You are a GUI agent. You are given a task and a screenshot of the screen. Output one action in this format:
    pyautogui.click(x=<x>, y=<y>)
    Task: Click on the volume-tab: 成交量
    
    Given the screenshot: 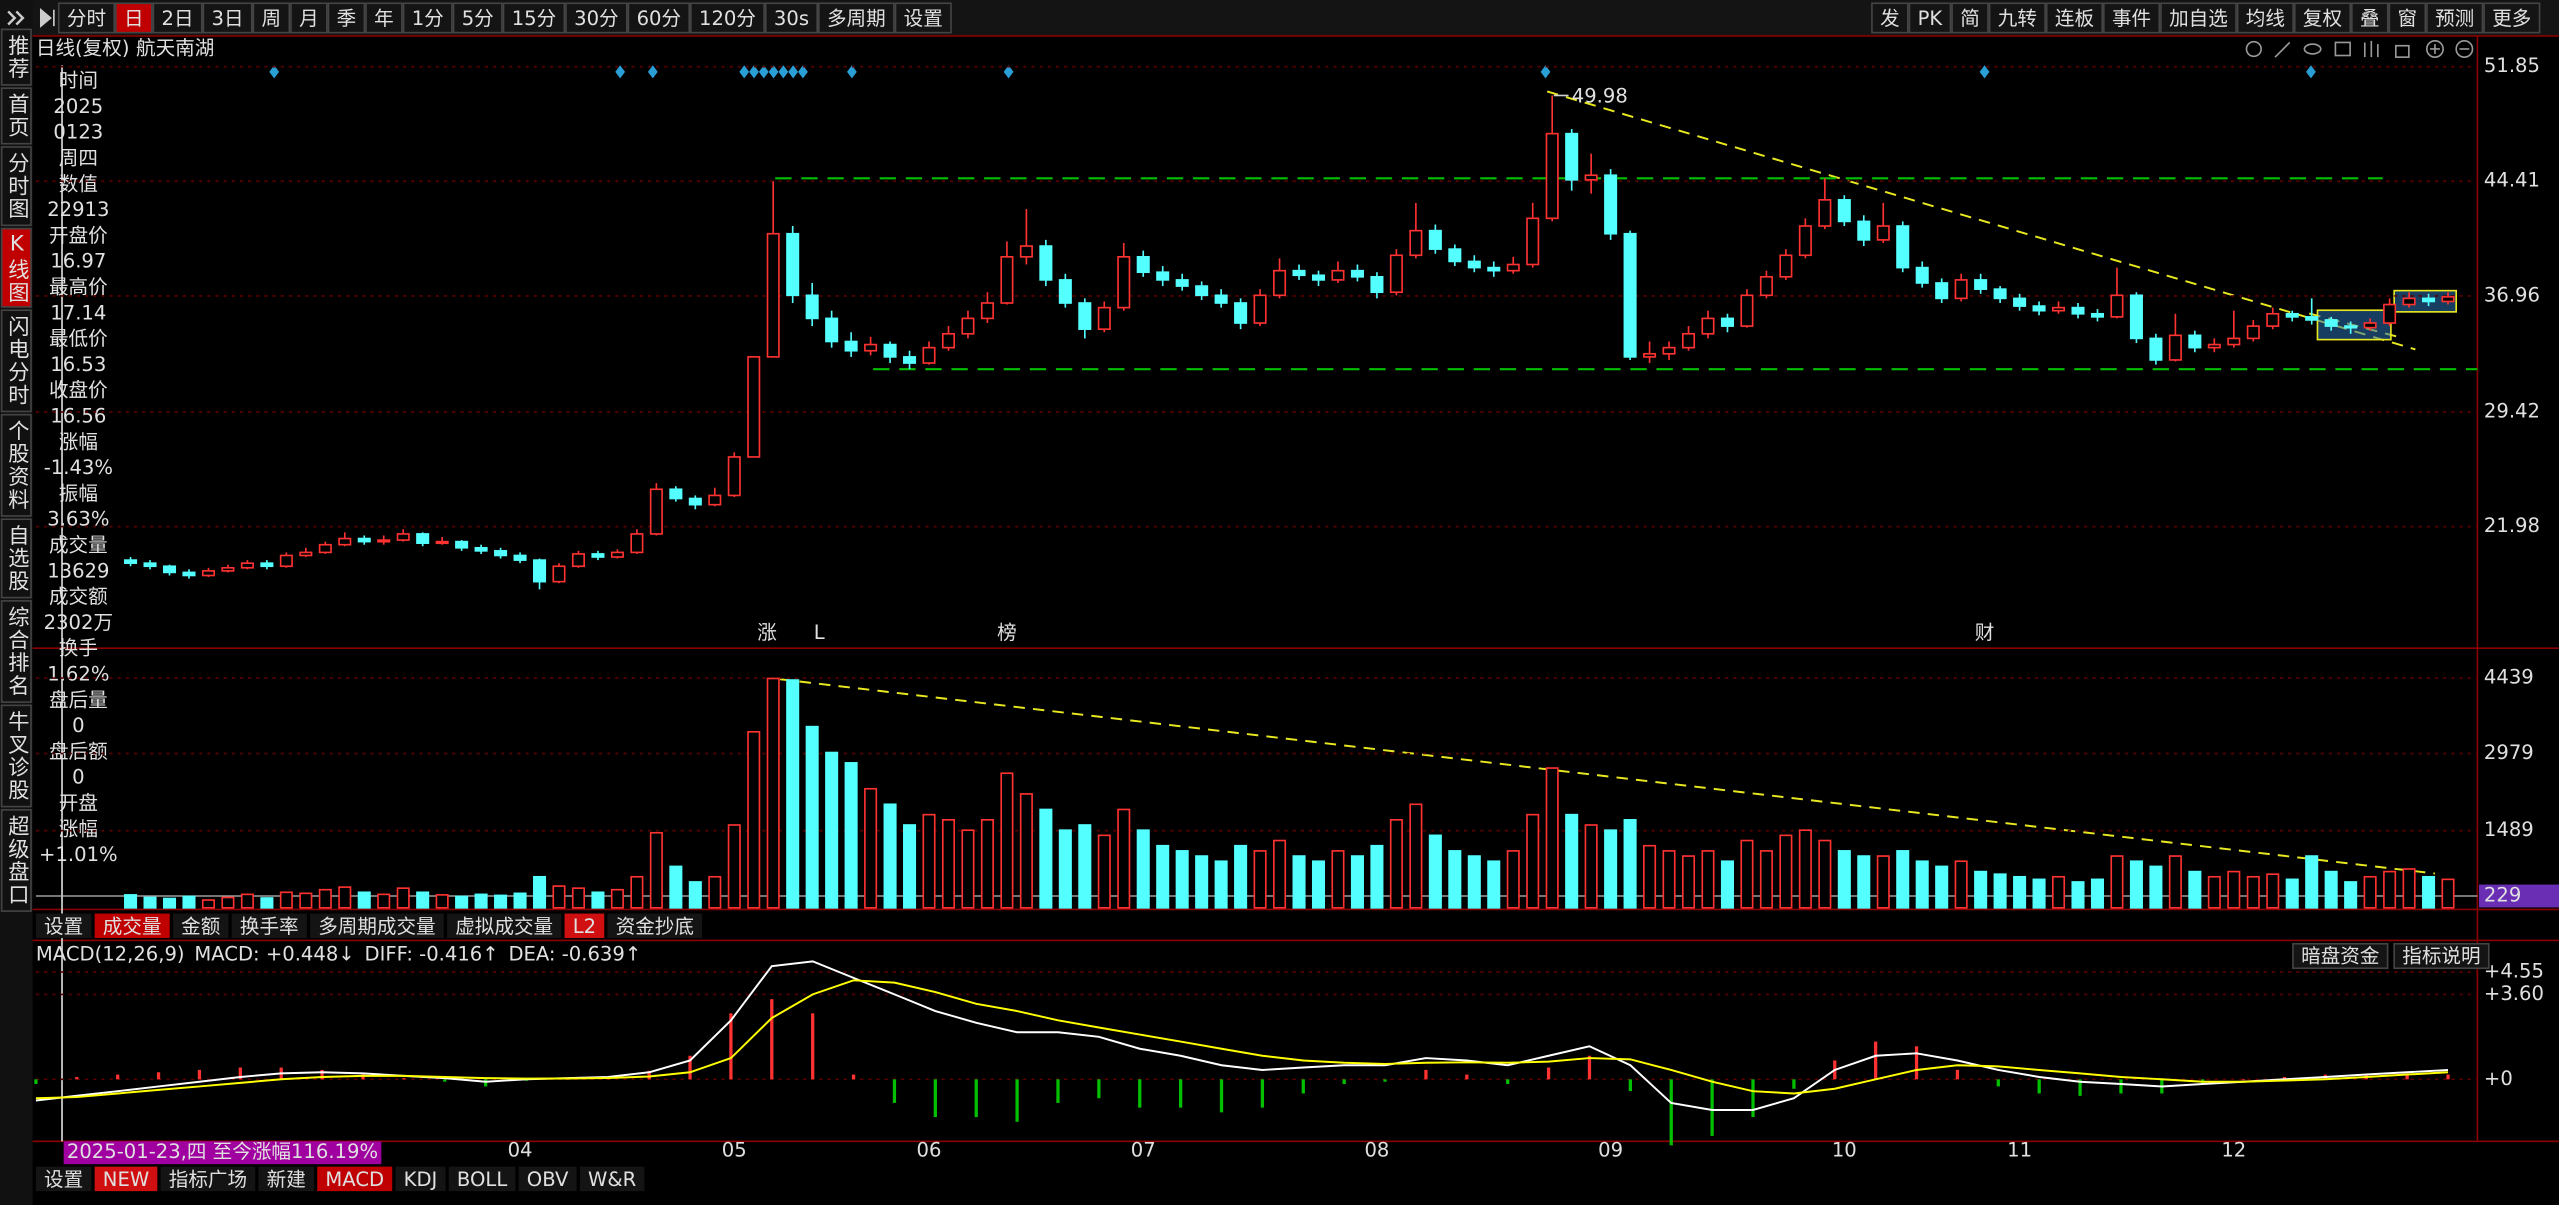 What is the action you would take?
    pyautogui.click(x=132, y=926)
    